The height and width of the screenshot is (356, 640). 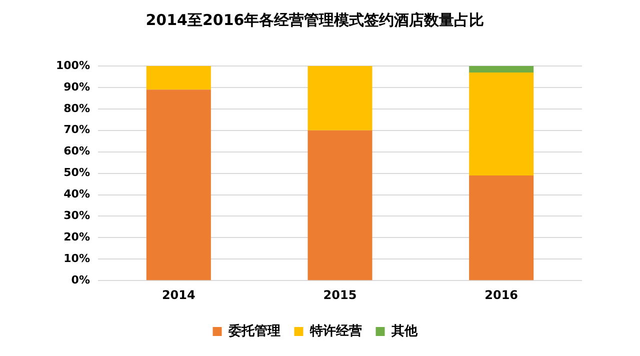 What do you see at coordinates (77, 151) in the screenshot?
I see `y-tick-label: 60%` at bounding box center [77, 151].